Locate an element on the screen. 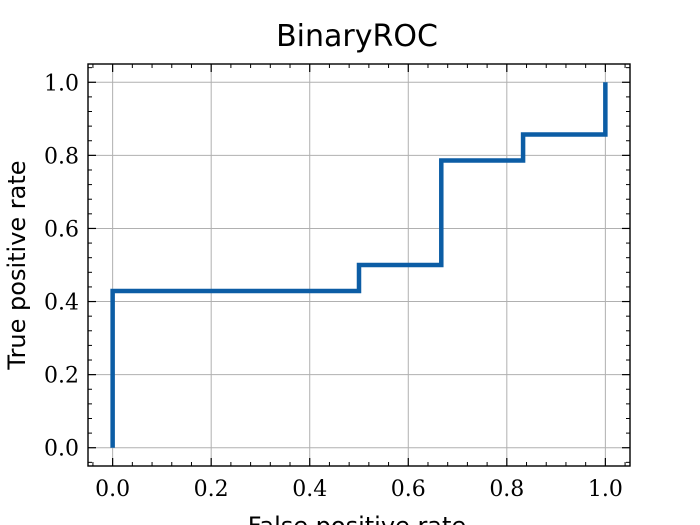 This screenshot has width=700, height=525. y-tick-label: 0.6 is located at coordinates (61, 229).